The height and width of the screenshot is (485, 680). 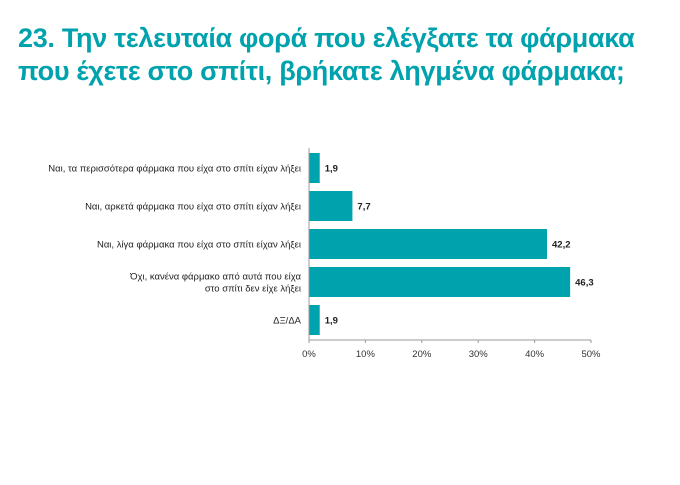 What do you see at coordinates (479, 354) in the screenshot?
I see `x-tick-label: 30%` at bounding box center [479, 354].